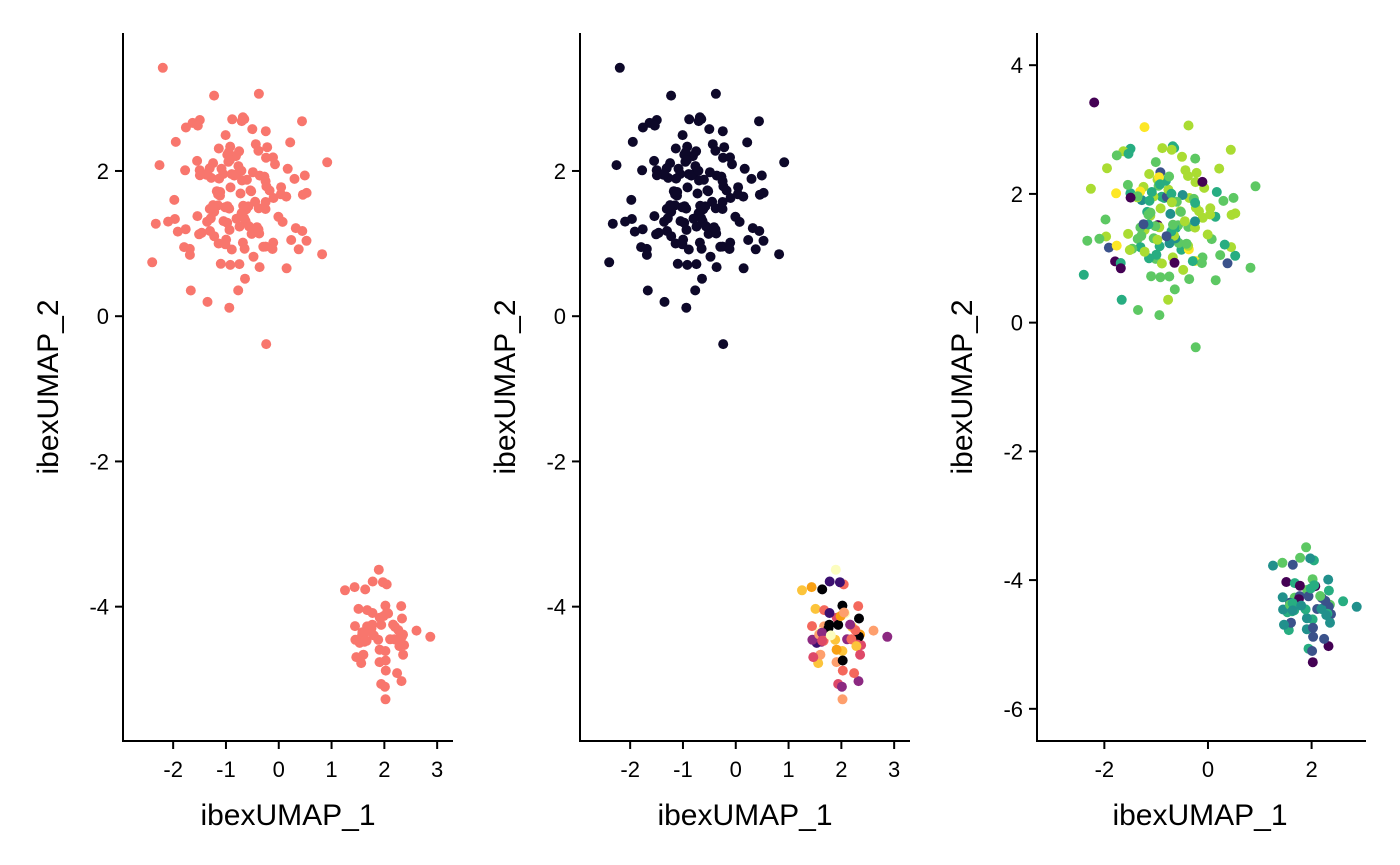 The image size is (1400, 865). Describe the element at coordinates (106, 389) in the screenshot. I see `y-ticks: -4 -2 0 2` at that location.